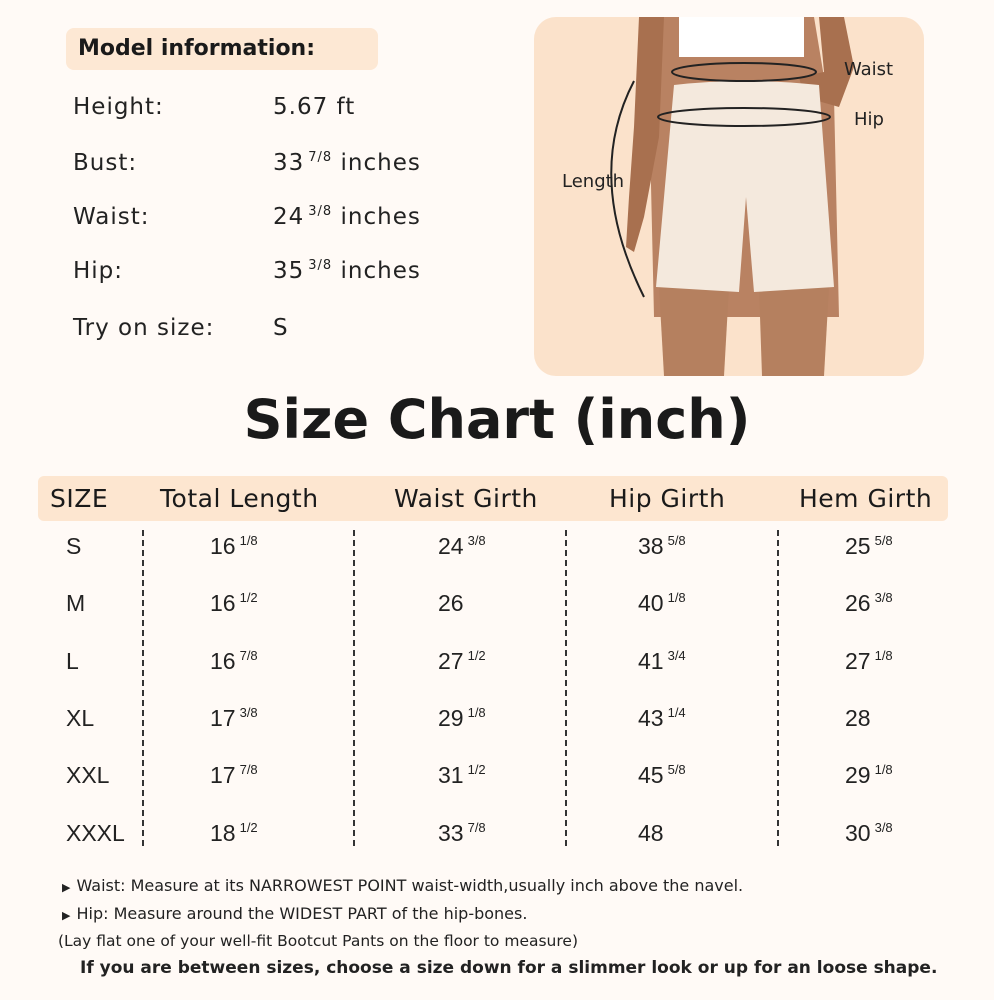  I want to click on measurement-cell: 17 7/8, so click(234, 775).